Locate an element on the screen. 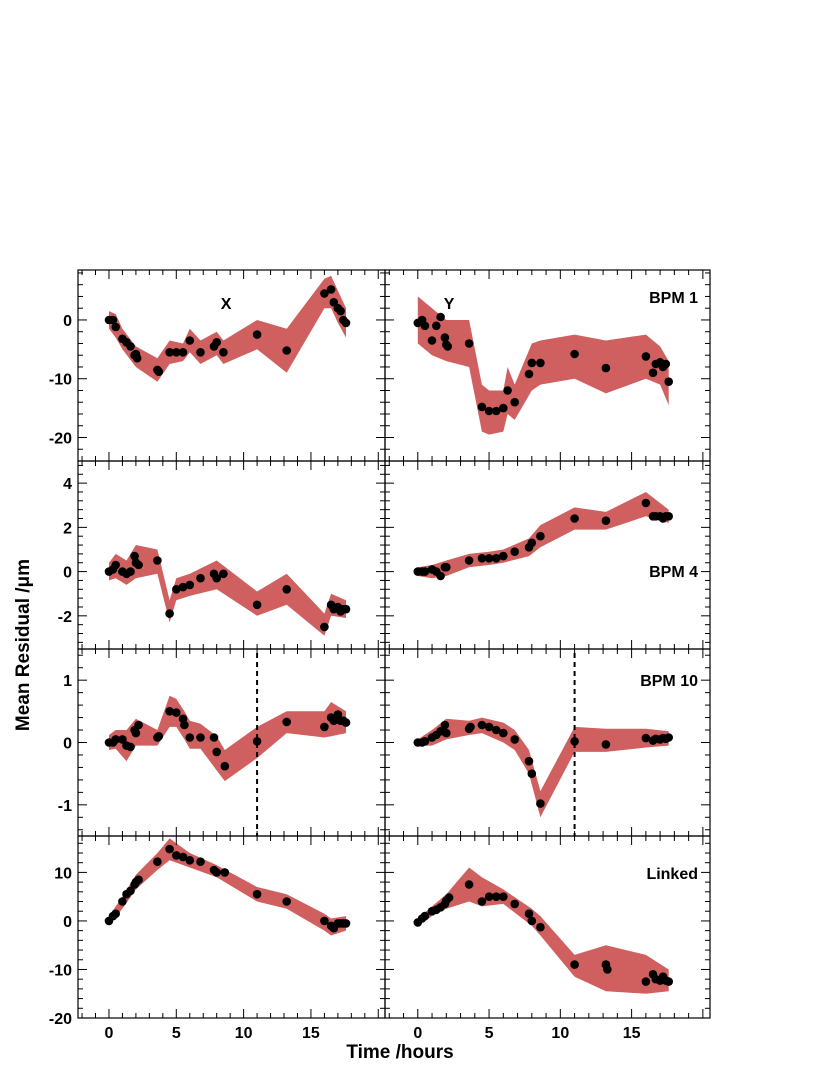 This screenshot has width=830, height=1075. panel-bpm-10-x: -1 0 1 is located at coordinates (222, 742).